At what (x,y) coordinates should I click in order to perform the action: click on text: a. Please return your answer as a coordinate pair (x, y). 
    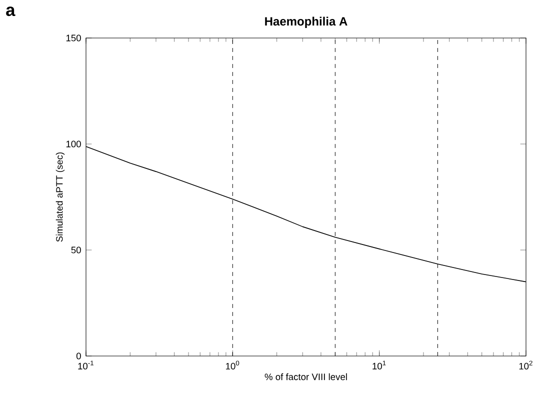
    Looking at the image, I should click on (11, 11).